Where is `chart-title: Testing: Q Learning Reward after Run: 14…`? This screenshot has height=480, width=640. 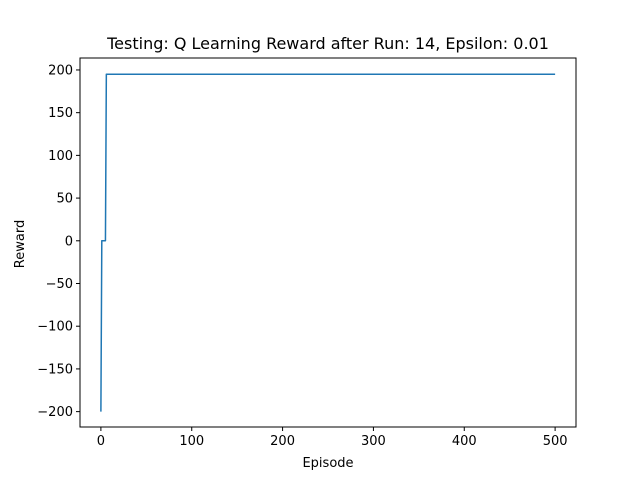 chart-title: Testing: Q Learning Reward after Run: 14… is located at coordinates (327, 43).